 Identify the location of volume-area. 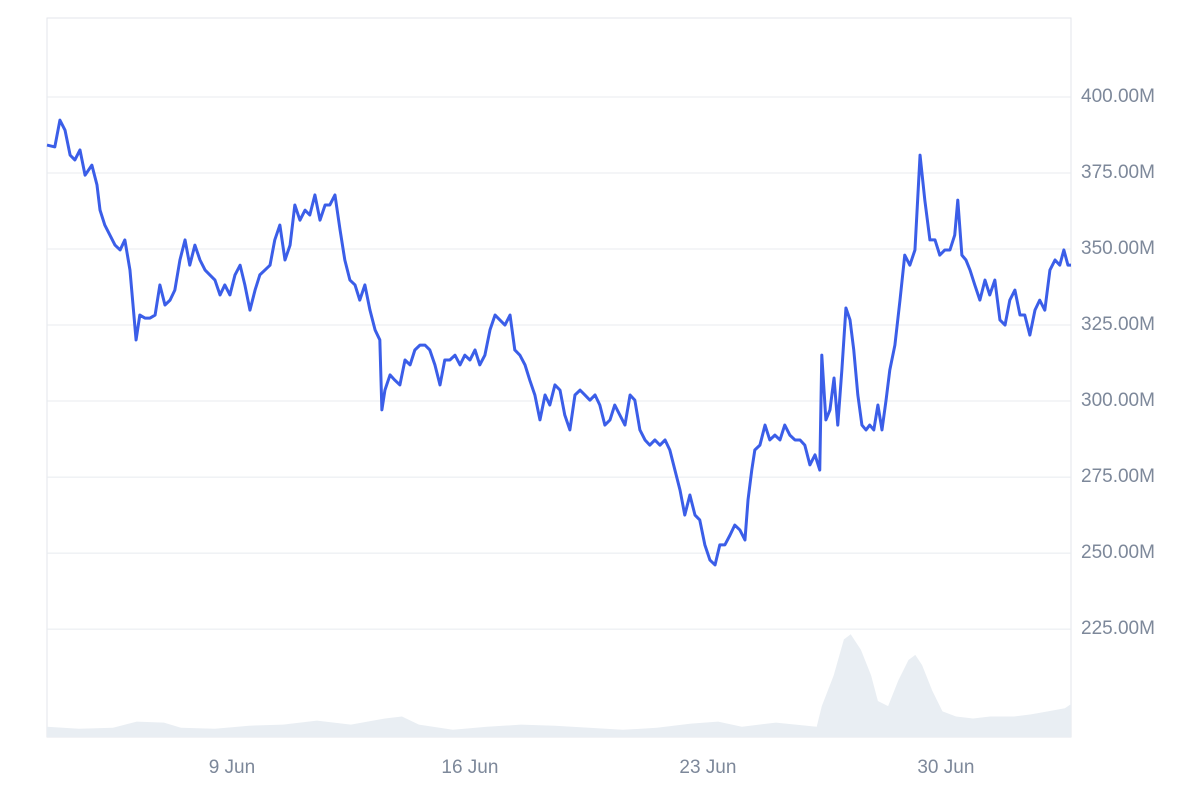
(559, 685).